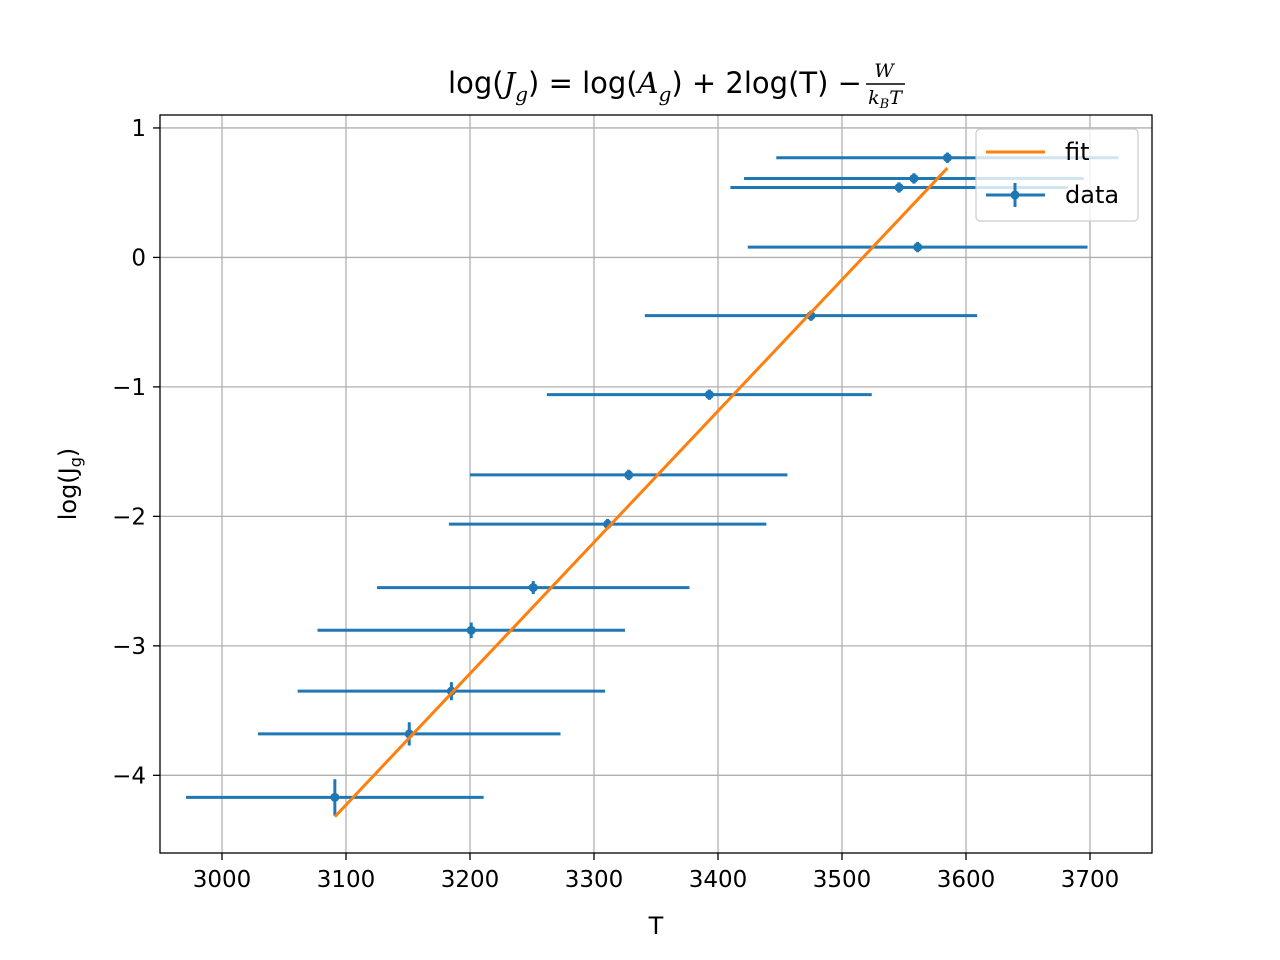 The width and height of the screenshot is (1280, 960). What do you see at coordinates (655, 86) in the screenshot?
I see `chart-title: log(Jg) = log(Ag) + 2log(T) −` at bounding box center [655, 86].